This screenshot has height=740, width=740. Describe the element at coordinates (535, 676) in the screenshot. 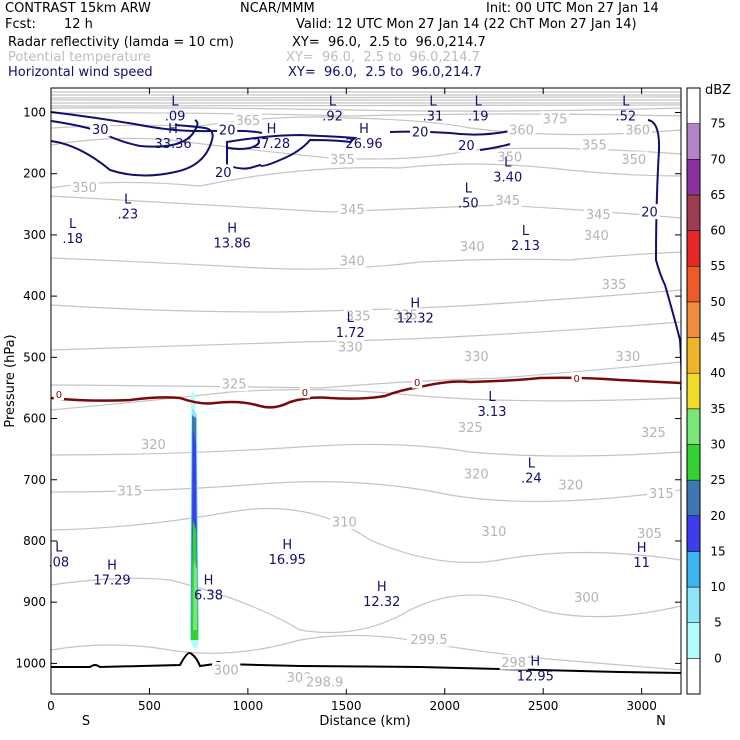

I see `extremum-value: 12.95` at that location.